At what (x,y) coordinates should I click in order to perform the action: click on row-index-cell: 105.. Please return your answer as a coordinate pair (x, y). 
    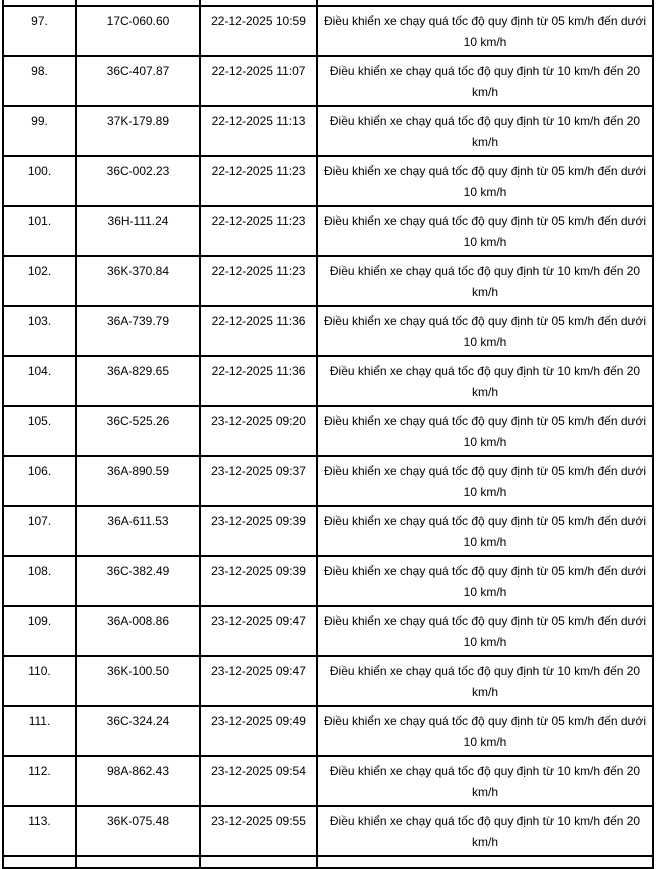
    Looking at the image, I should click on (39, 431).